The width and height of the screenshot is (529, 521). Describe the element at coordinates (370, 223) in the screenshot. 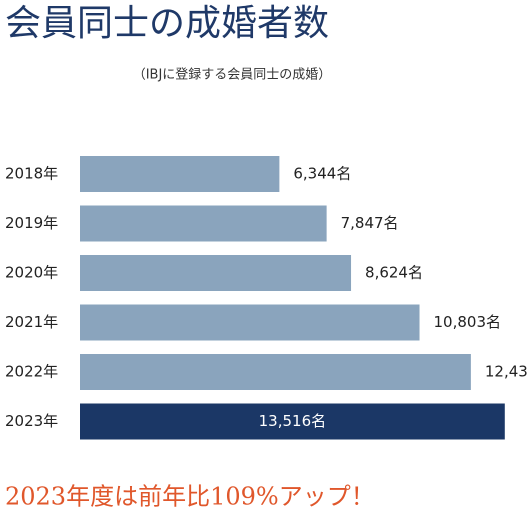

I see `value-label: 7,847名` at that location.